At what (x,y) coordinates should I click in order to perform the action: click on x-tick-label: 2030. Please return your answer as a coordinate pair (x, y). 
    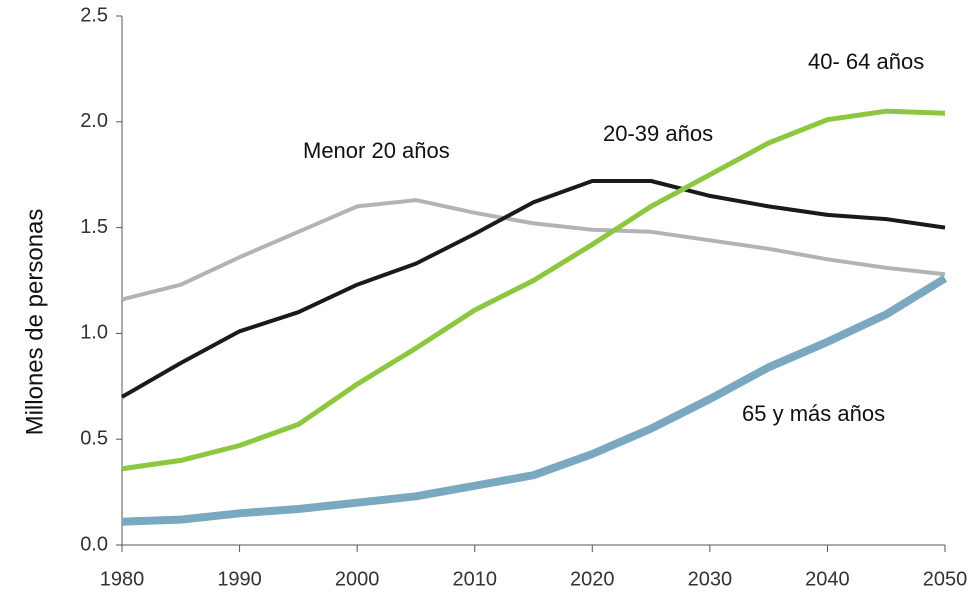
    Looking at the image, I should click on (710, 579).